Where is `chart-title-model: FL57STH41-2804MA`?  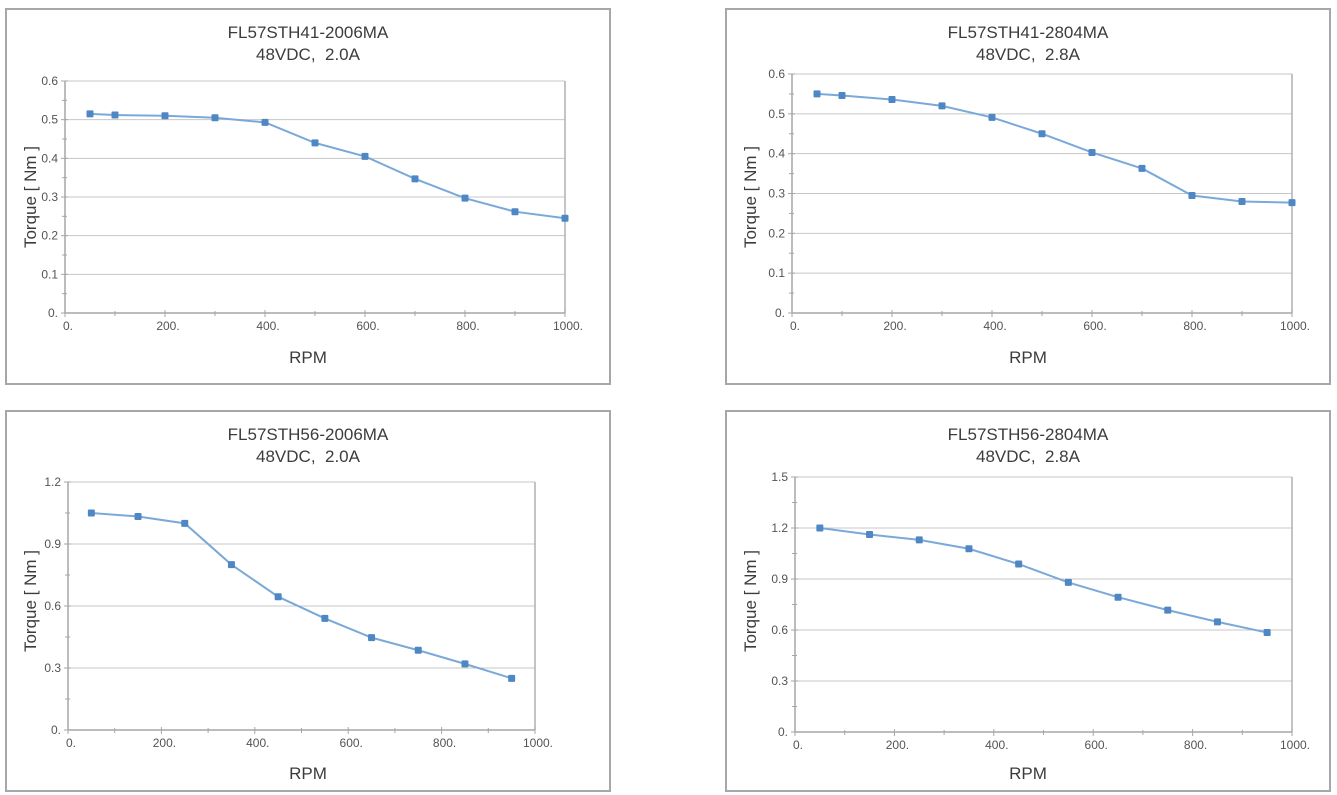
chart-title-model: FL57STH41-2804MA is located at coordinates (1028, 32).